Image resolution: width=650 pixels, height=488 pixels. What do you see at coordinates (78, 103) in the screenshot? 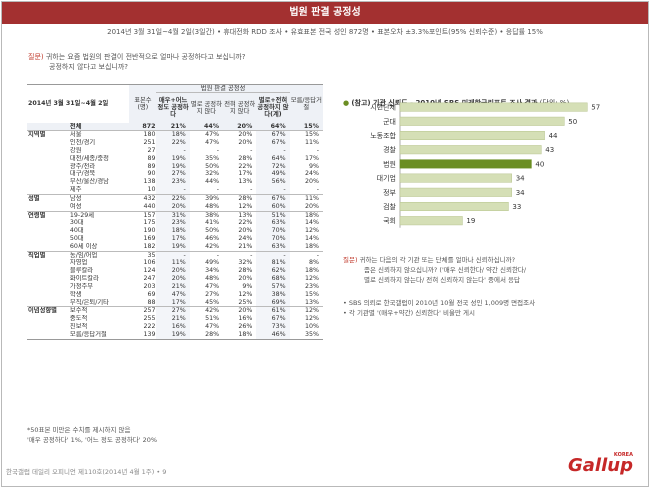
I see `table-corner: 2014년 3월 31일~4월 2일` at bounding box center [78, 103].